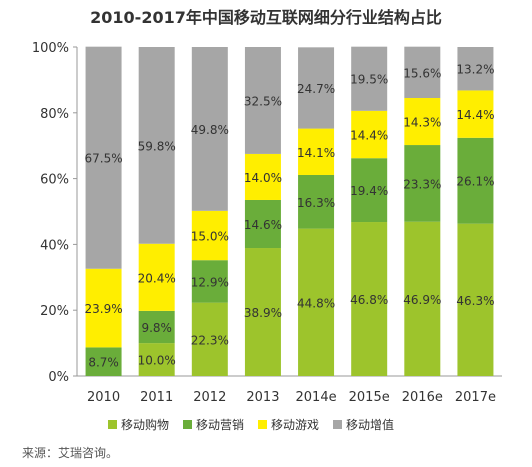 The height and width of the screenshot is (467, 532). What do you see at coordinates (263, 424) in the screenshot?
I see `legend-swatch-games` at bounding box center [263, 424].